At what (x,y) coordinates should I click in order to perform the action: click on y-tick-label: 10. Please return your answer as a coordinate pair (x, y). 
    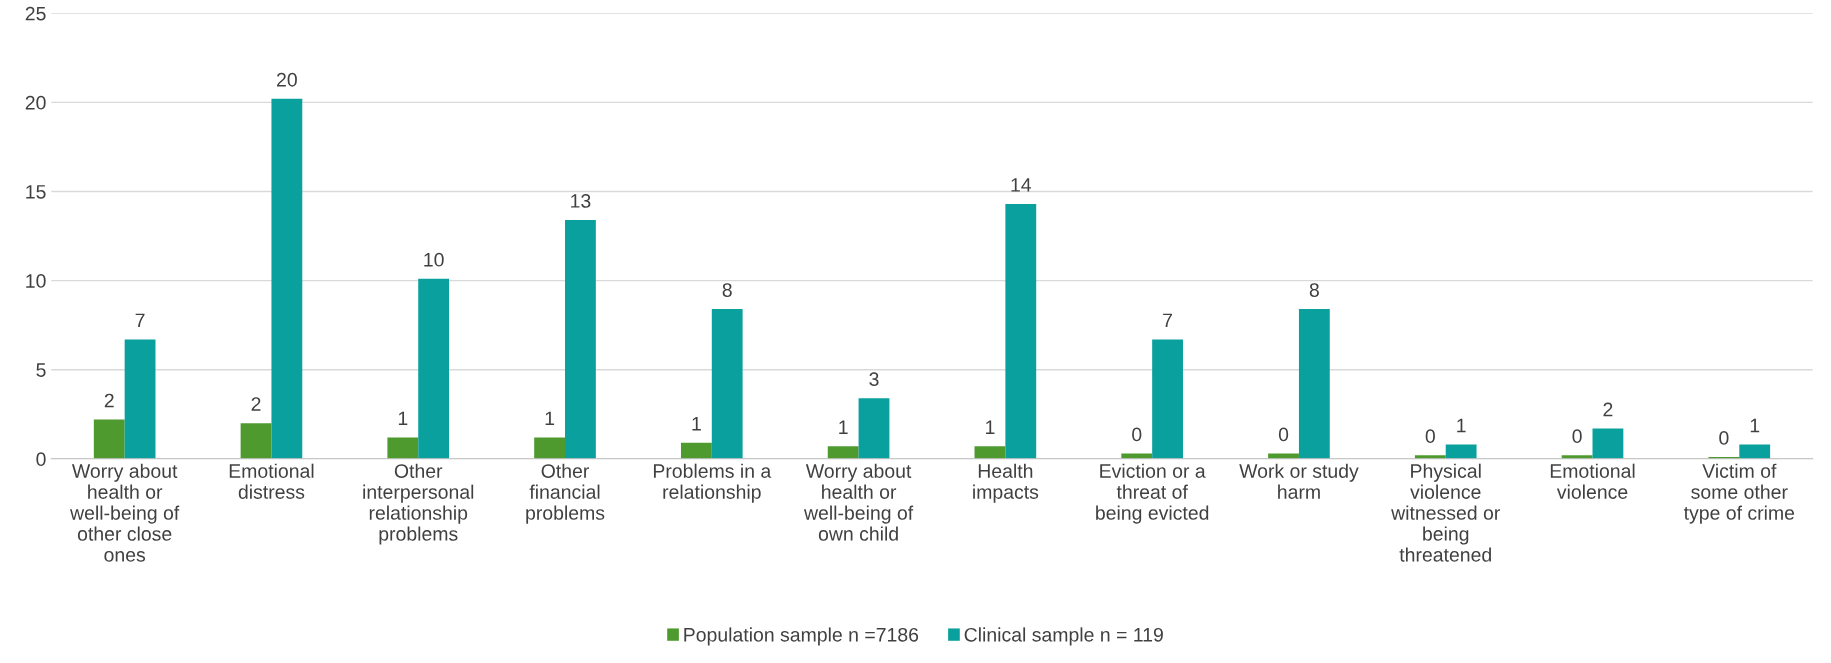
    Looking at the image, I should click on (36, 281).